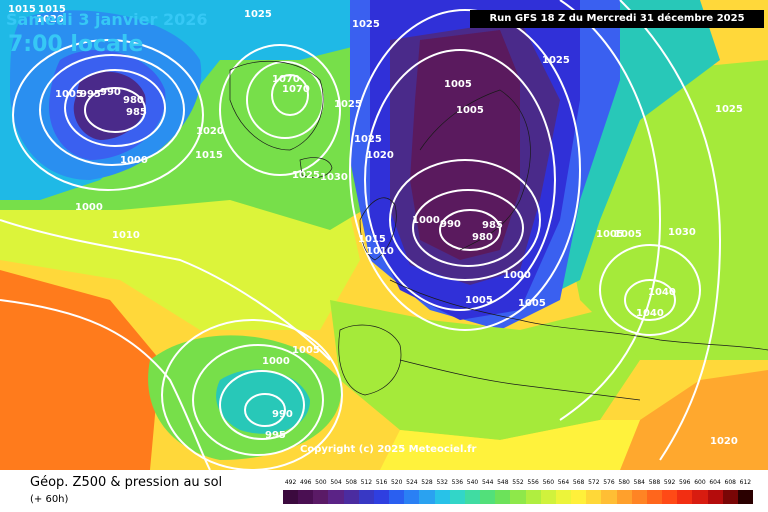  What do you see at coordinates (336, 482) in the screenshot?
I see `scale-value: 504` at bounding box center [336, 482].